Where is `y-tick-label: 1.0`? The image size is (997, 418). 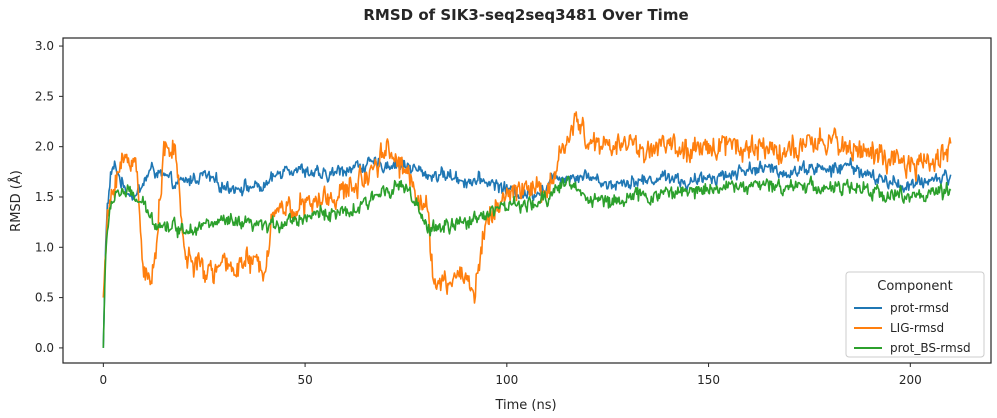 y-tick-label: 1.0 is located at coordinates (44, 247).